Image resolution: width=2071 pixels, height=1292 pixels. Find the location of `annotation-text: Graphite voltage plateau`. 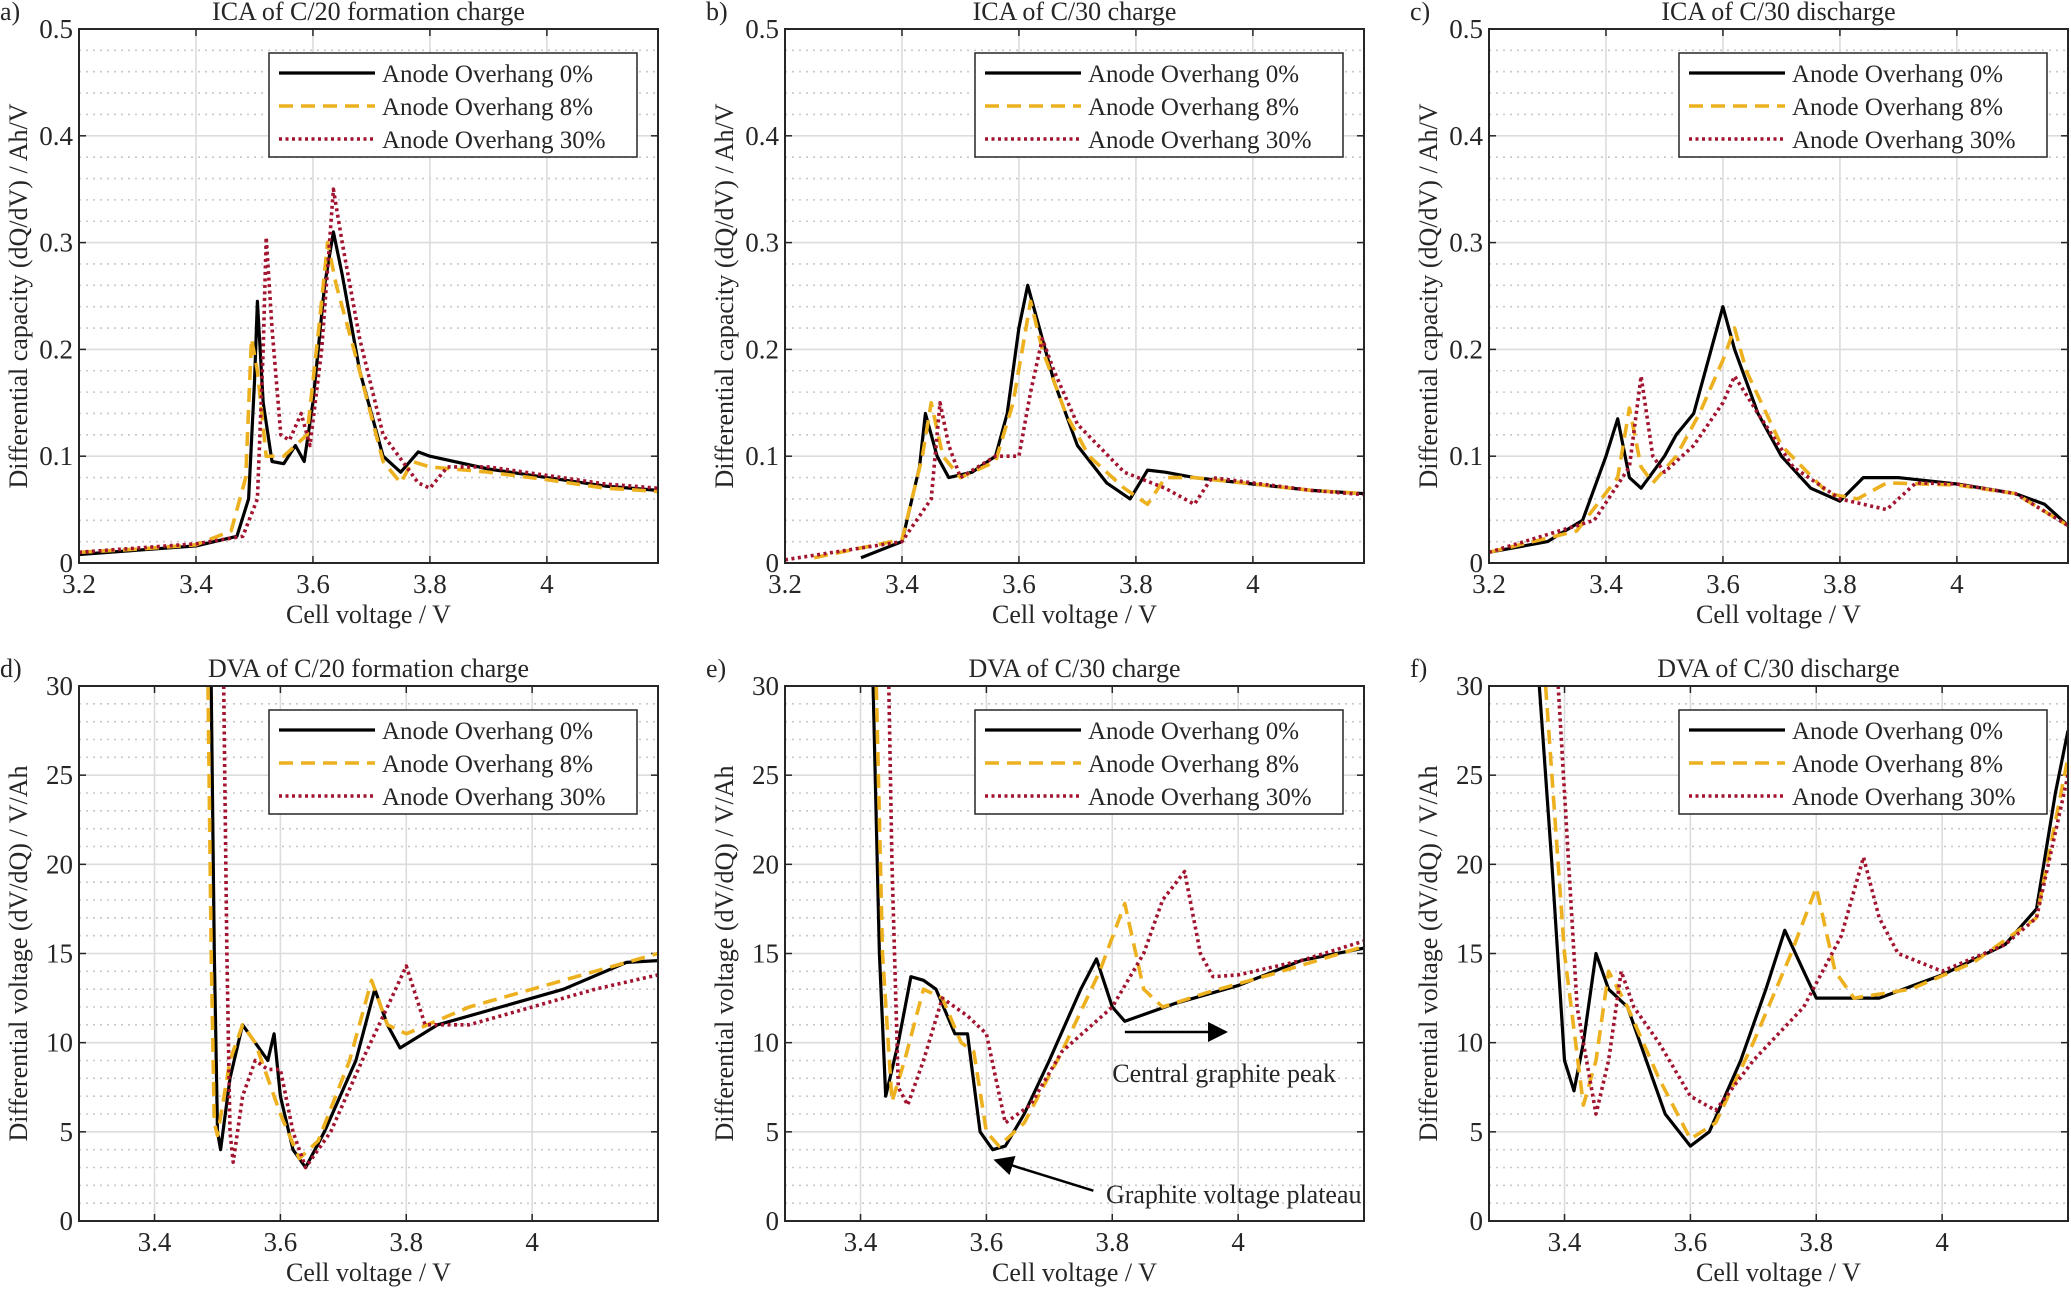

annotation-text: Graphite voltage plateau is located at coordinates (1234, 1194).